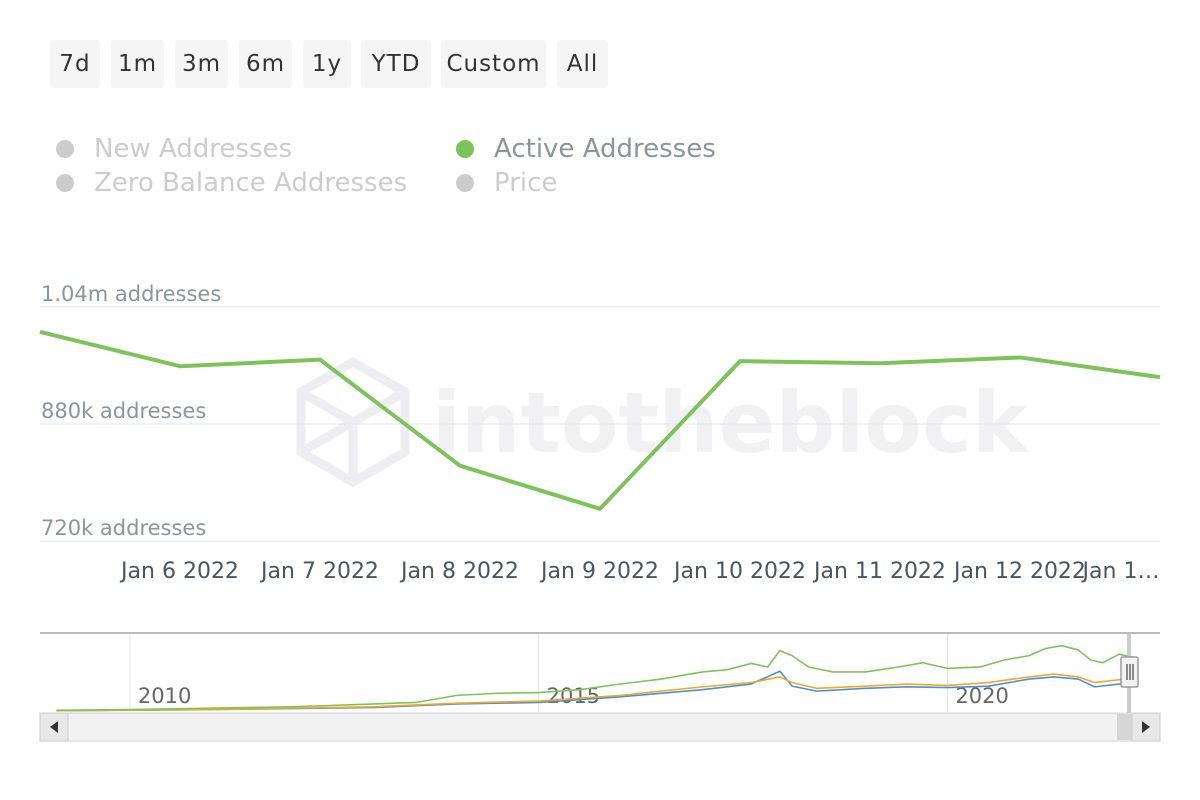  What do you see at coordinates (164, 696) in the screenshot?
I see `navigator-year-label: 2010` at bounding box center [164, 696].